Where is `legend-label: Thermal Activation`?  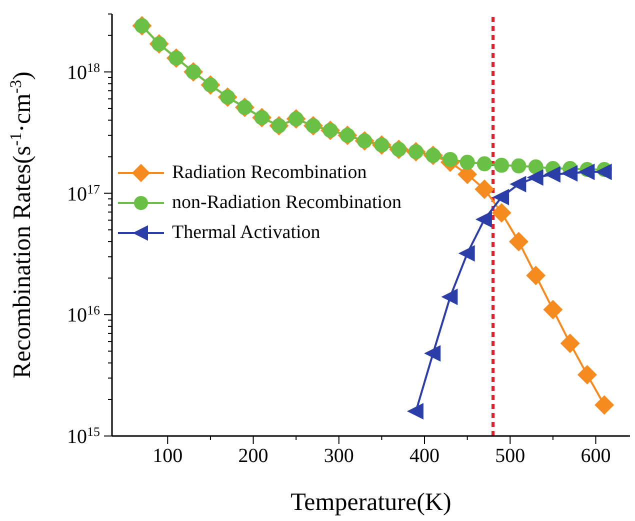 legend-label: Thermal Activation is located at coordinates (246, 233).